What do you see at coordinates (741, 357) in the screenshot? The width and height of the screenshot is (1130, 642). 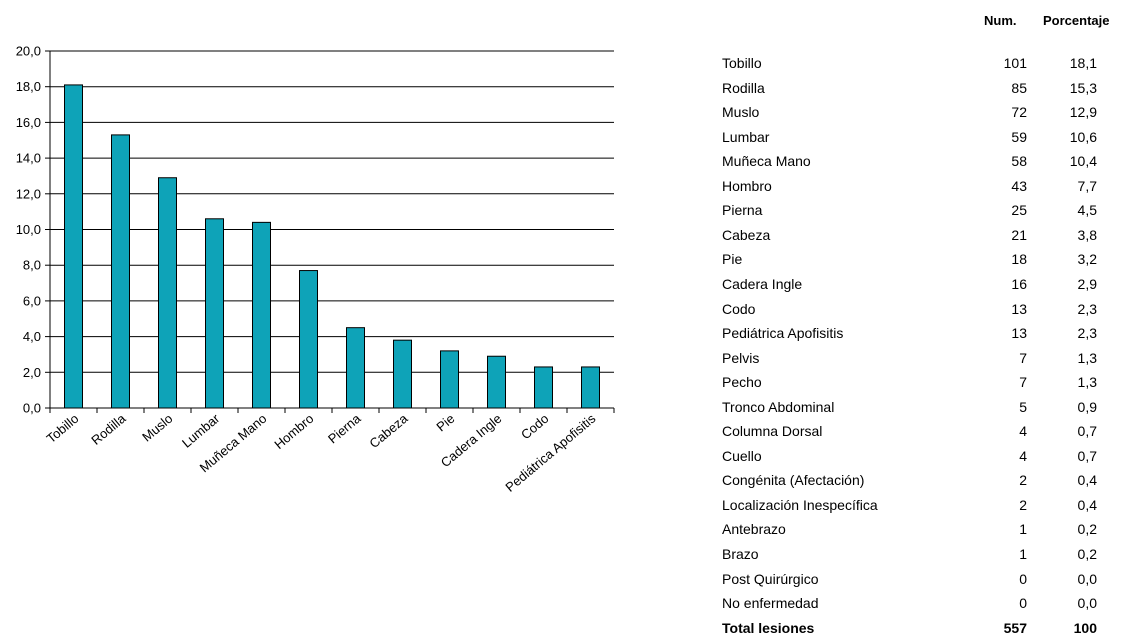 I see `row-name: Pelvis` at bounding box center [741, 357].